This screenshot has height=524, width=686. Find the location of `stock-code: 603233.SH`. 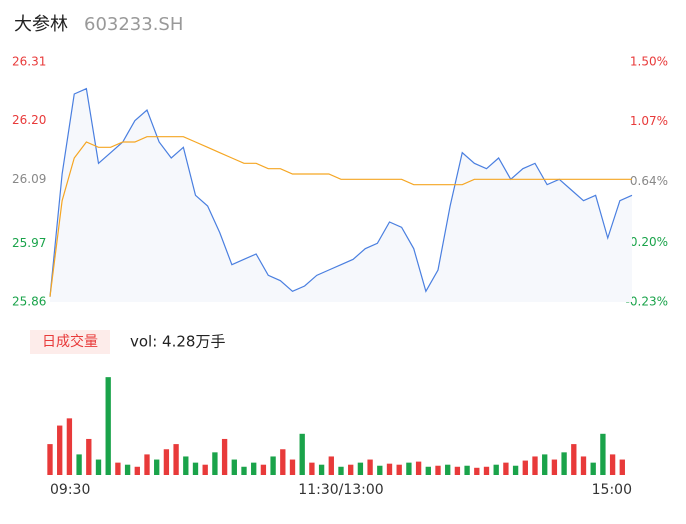

stock-code: 603233.SH is located at coordinates (133, 24).